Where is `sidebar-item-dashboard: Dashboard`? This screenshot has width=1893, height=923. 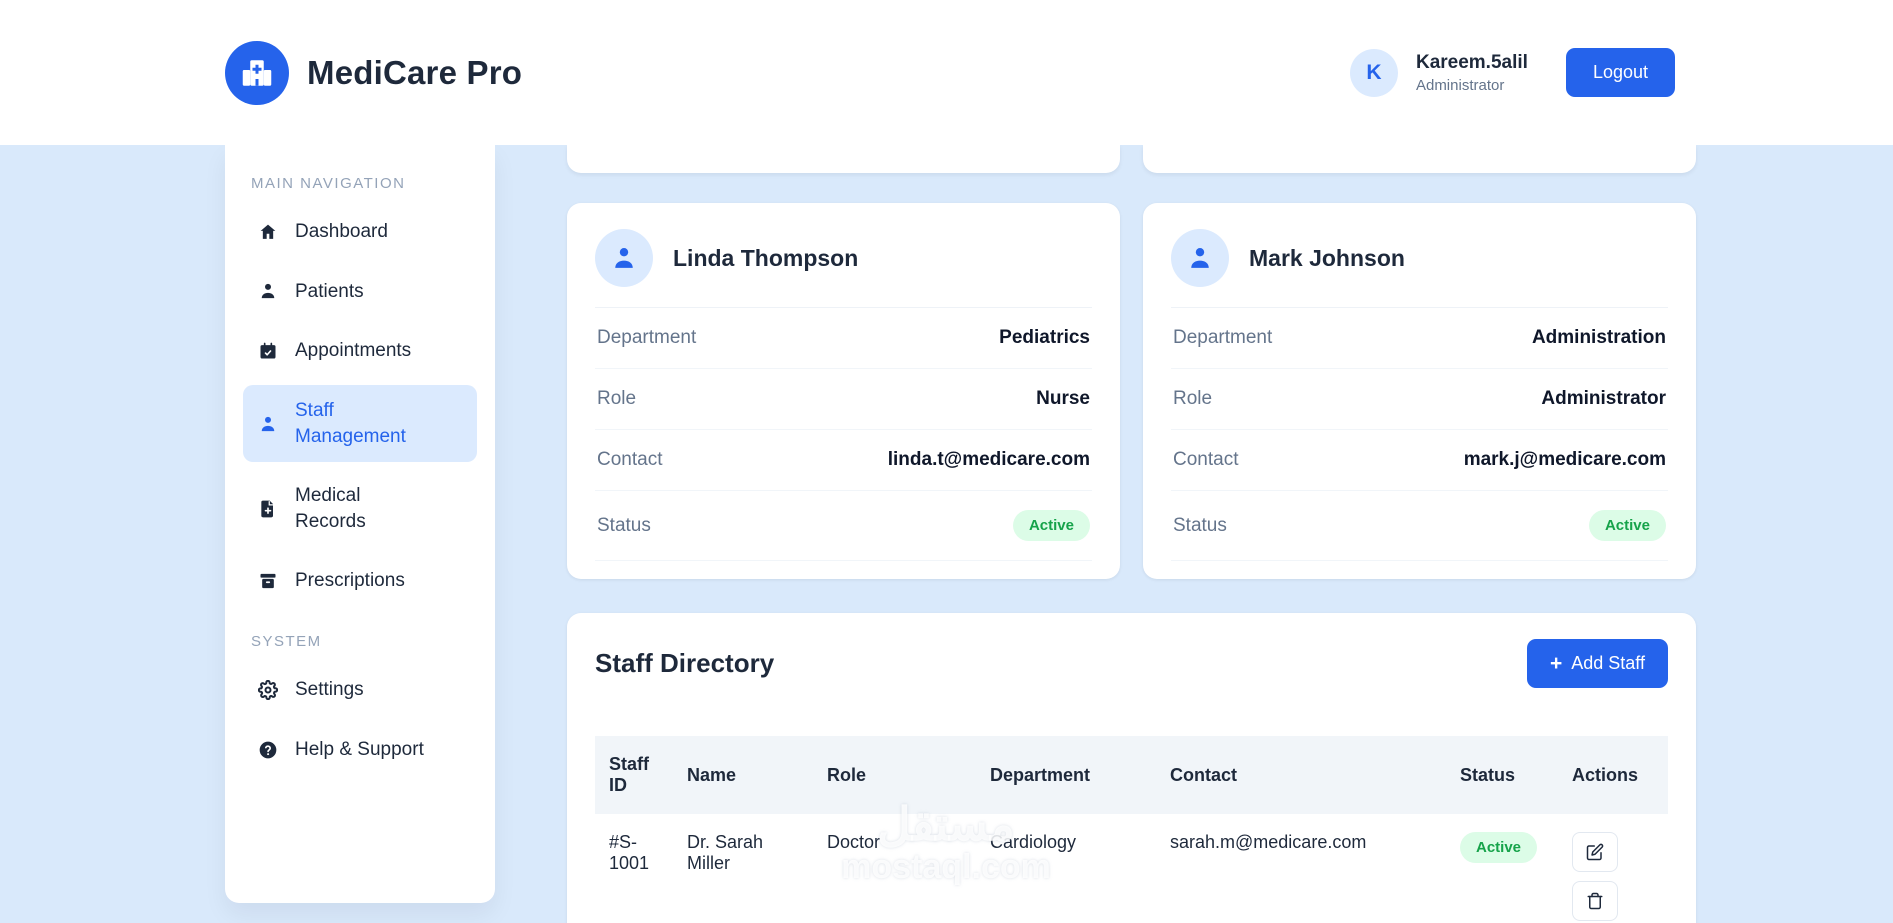
sidebar-item-dashboard: Dashboard is located at coordinates (360, 232).